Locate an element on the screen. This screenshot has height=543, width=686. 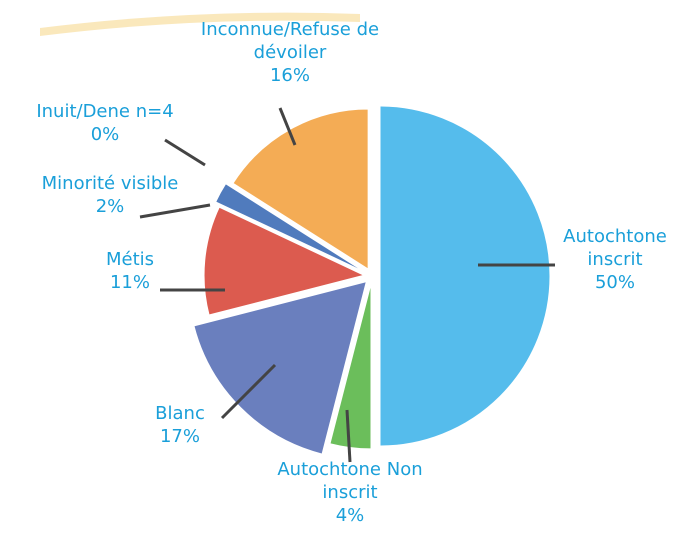
slice-label: Métis 11% is located at coordinates (130, 271).